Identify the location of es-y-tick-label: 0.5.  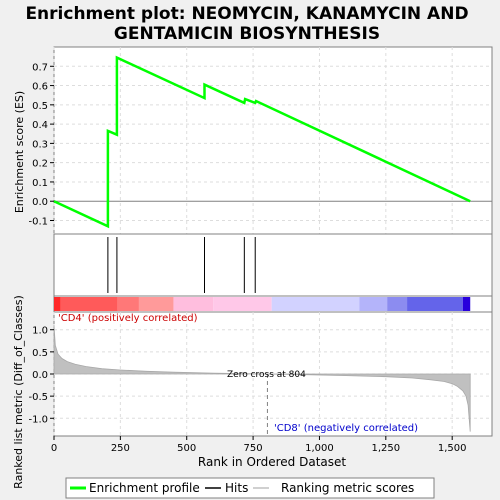
(40, 106).